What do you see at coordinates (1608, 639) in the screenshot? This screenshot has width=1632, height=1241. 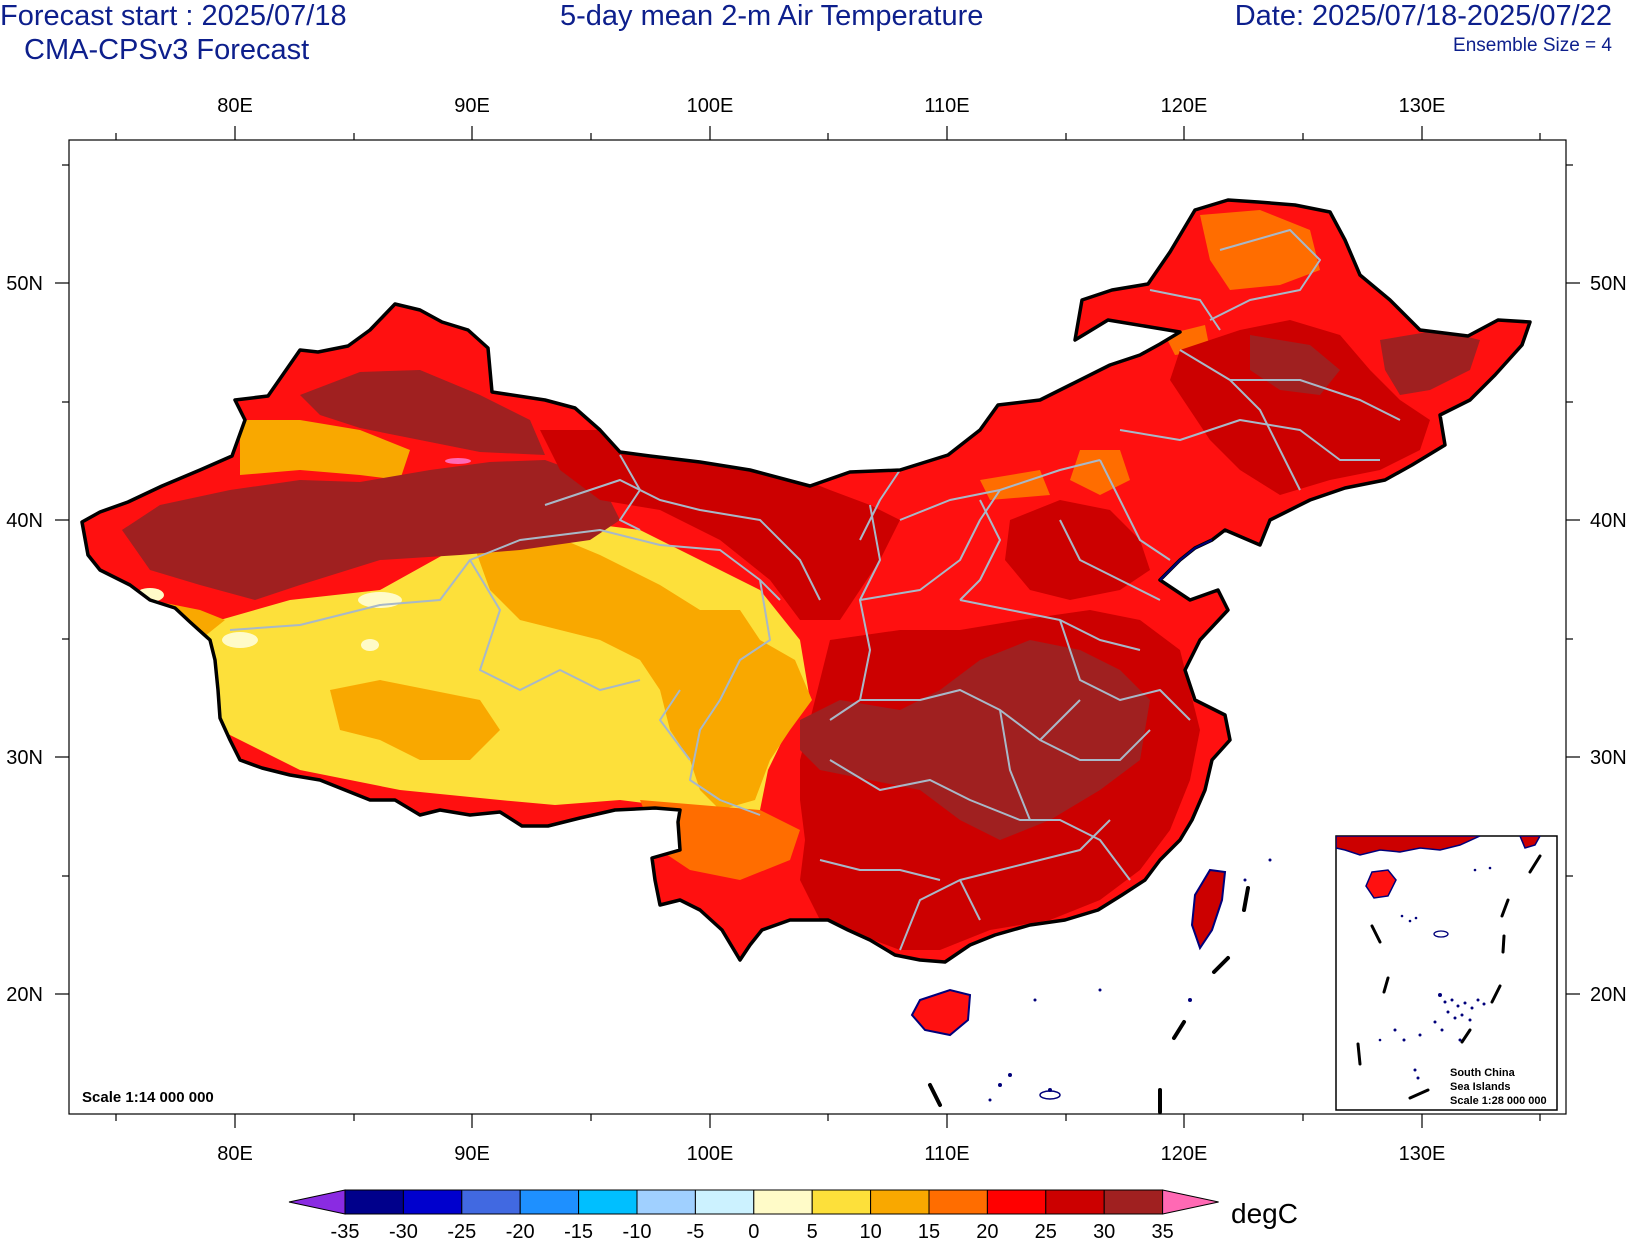 I see `lat-labels-right: 50N 40N 30N 20N` at bounding box center [1608, 639].